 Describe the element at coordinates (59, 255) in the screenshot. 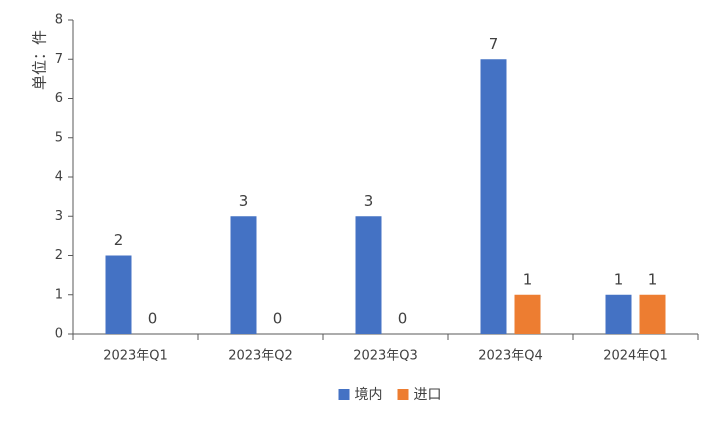

I see `y-tick-label: 2` at that location.